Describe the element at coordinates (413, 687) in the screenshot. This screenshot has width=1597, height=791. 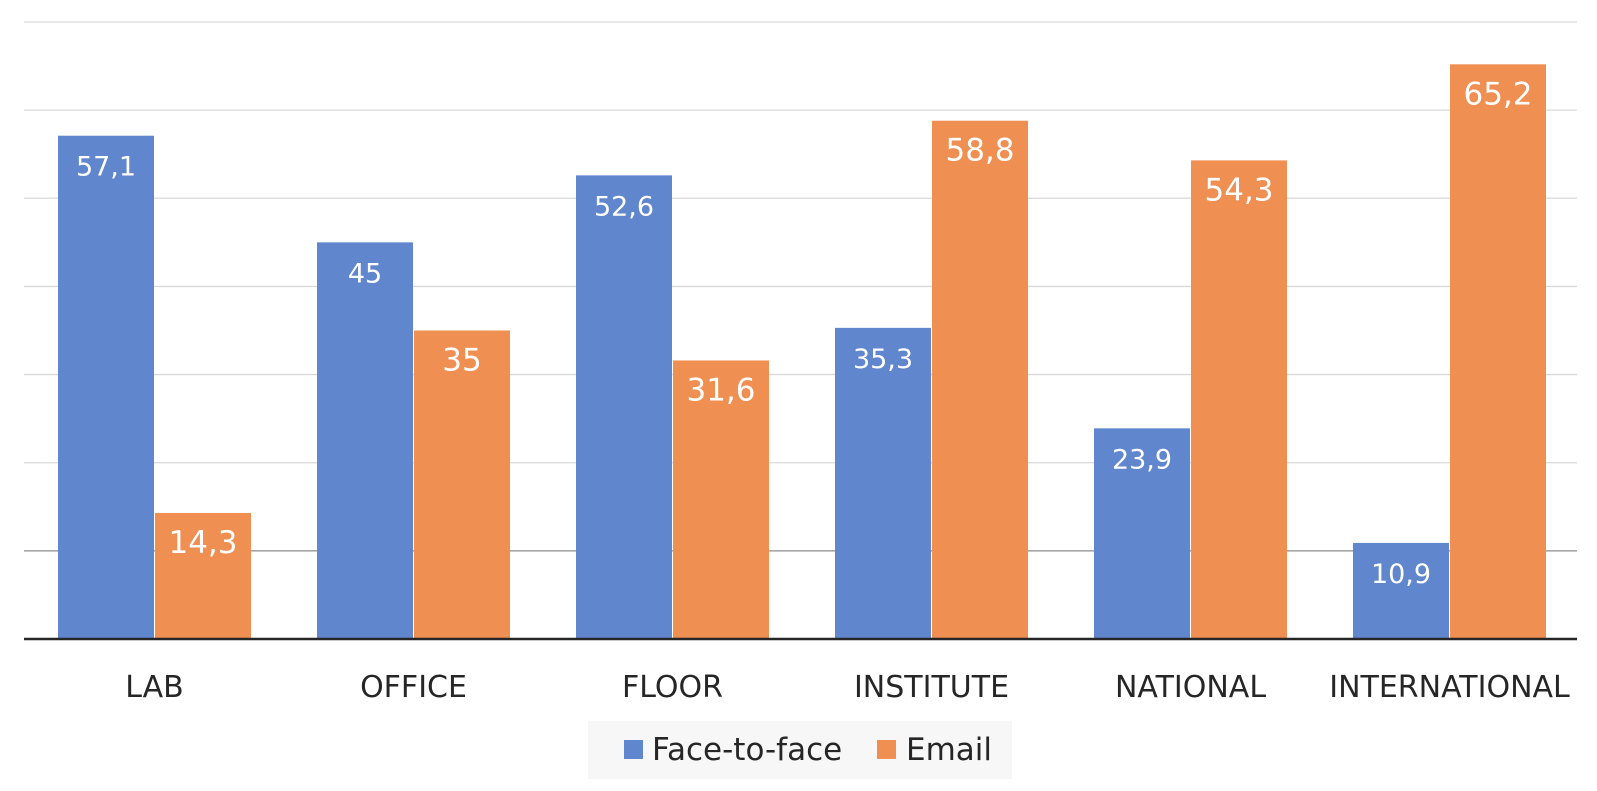
I see `x-tick-label: OFFICE` at that location.